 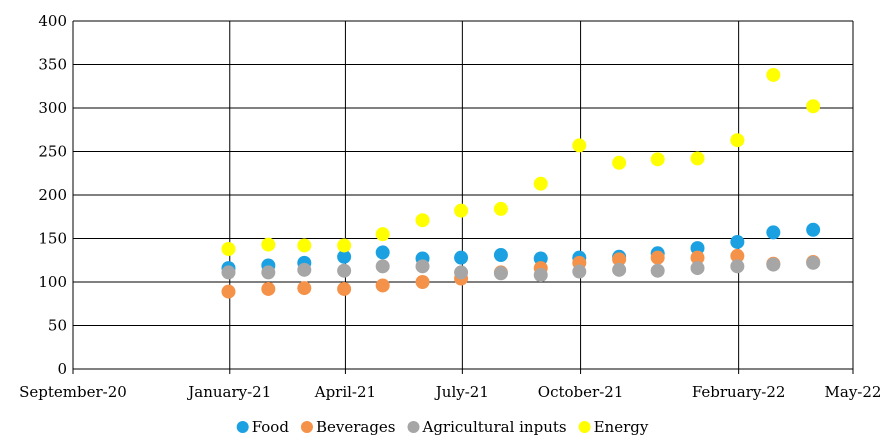 I want to click on series-agricultural-inputs, so click(x=521, y=269).